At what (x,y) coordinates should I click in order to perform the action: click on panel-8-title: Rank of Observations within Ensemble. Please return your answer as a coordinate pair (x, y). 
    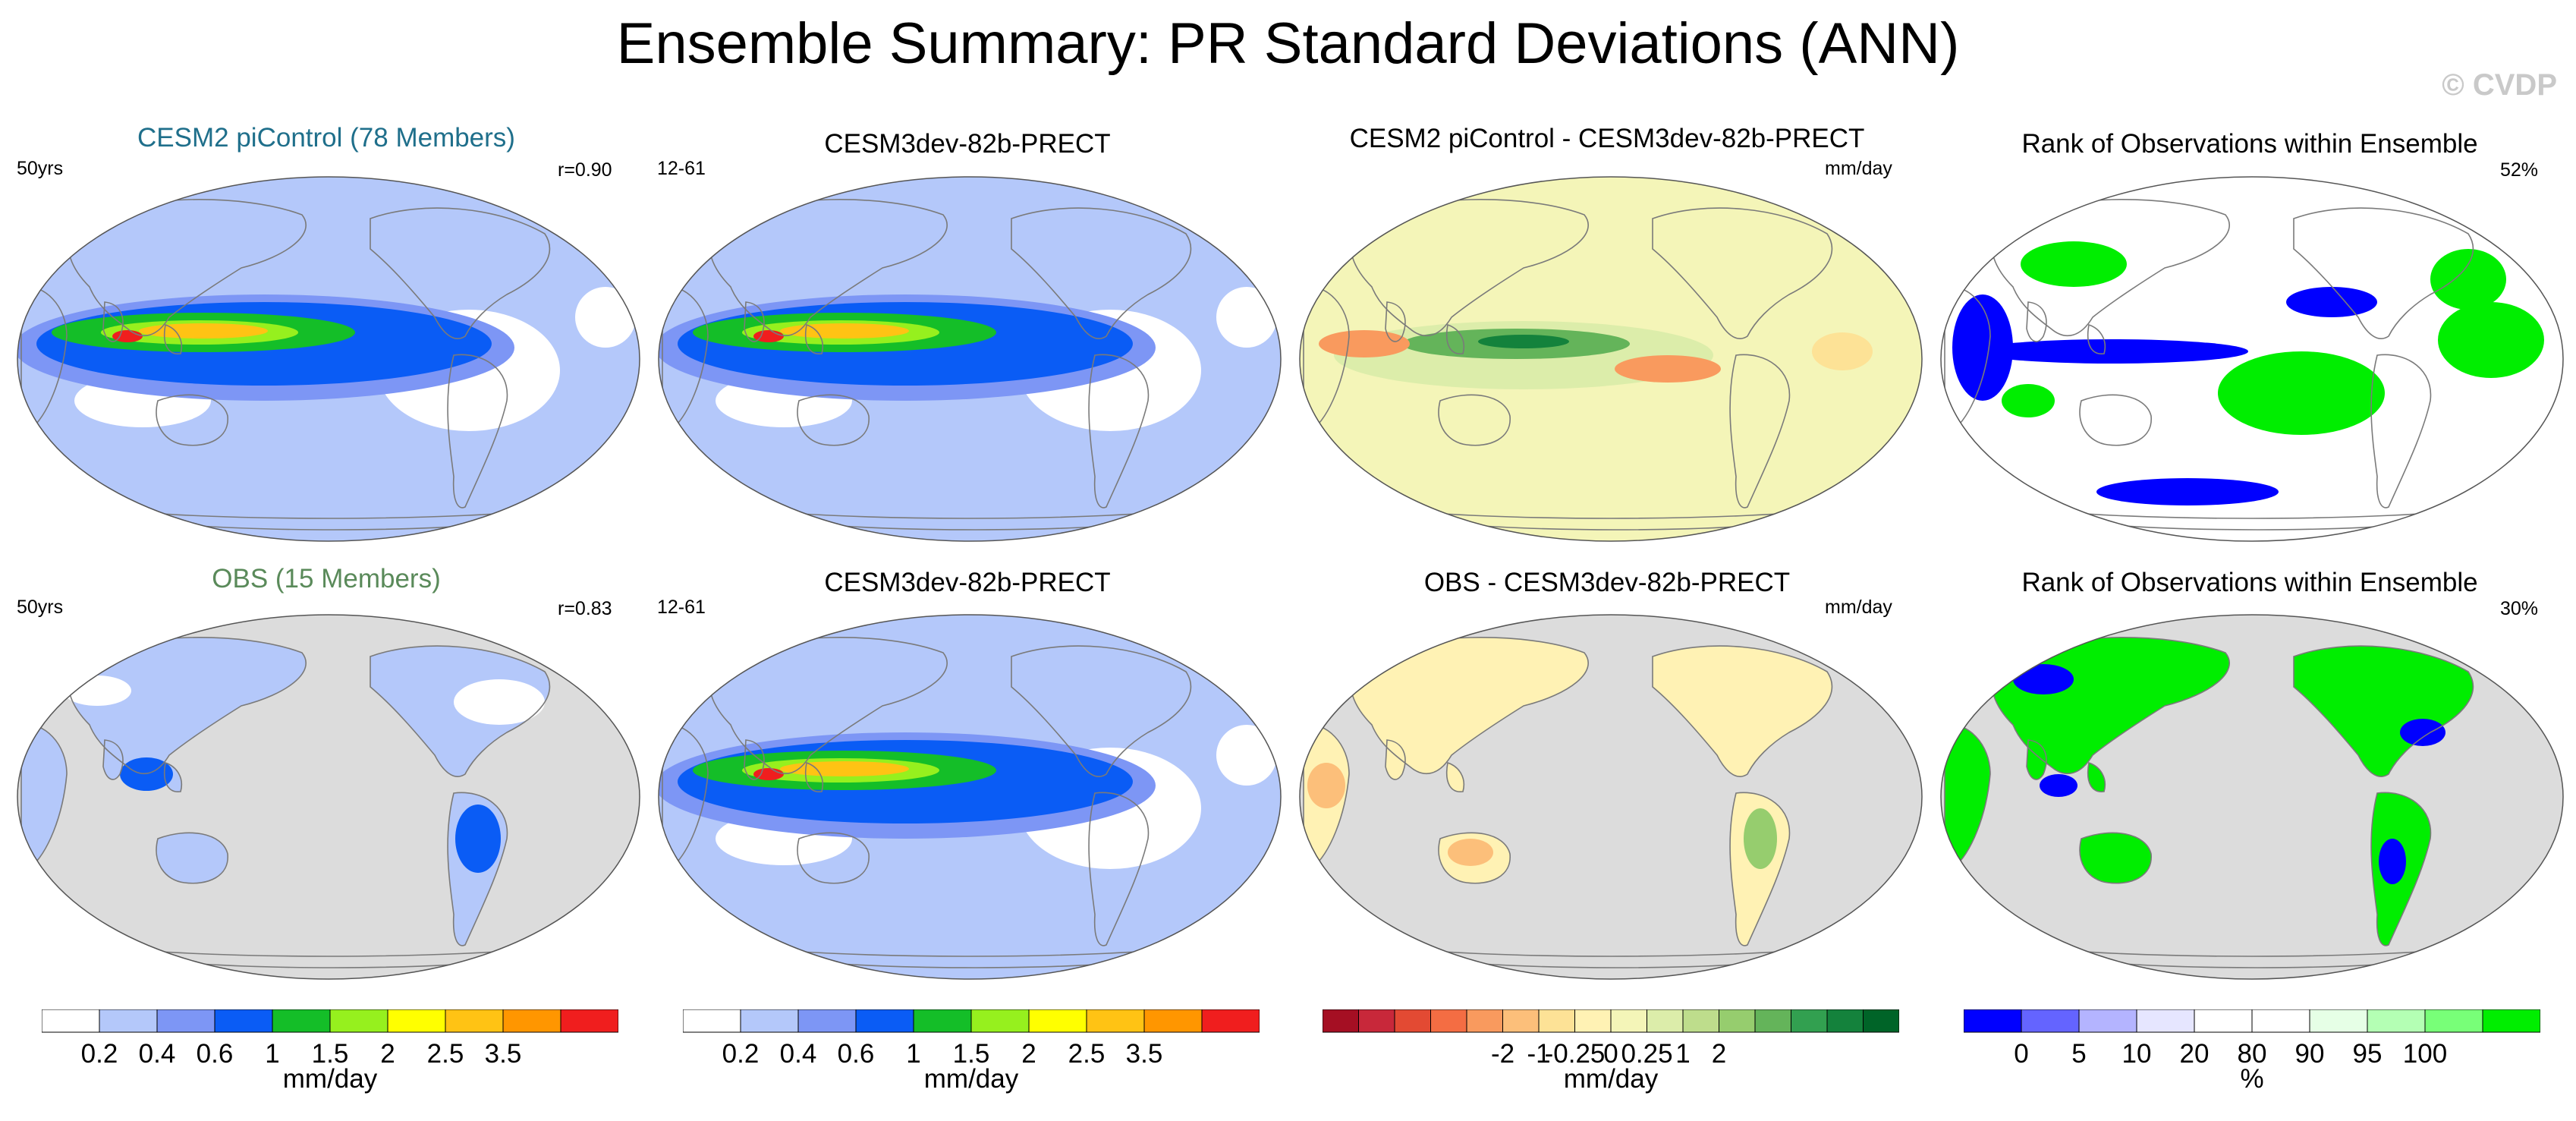
    Looking at the image, I should click on (2249, 582).